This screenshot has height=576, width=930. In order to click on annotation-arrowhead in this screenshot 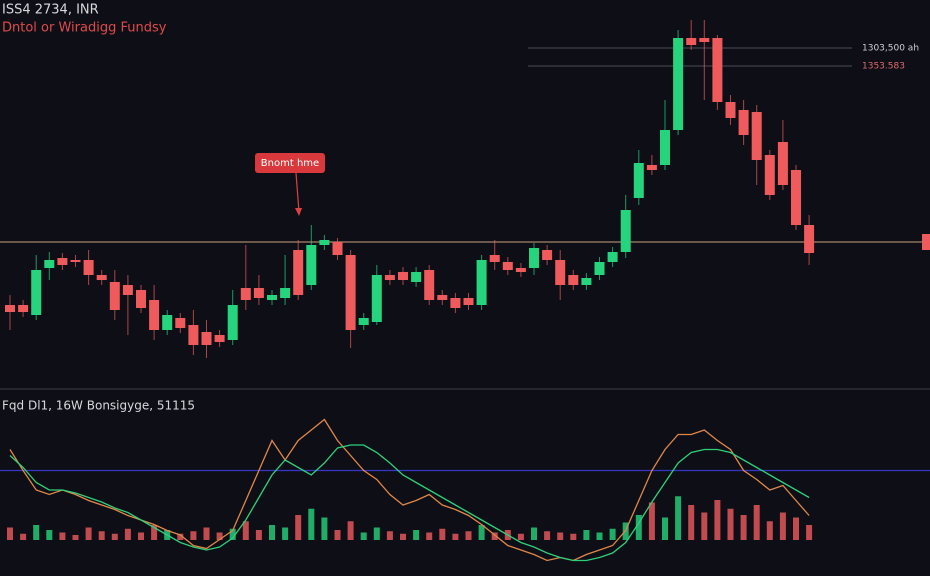, I will do `click(298, 212)`.